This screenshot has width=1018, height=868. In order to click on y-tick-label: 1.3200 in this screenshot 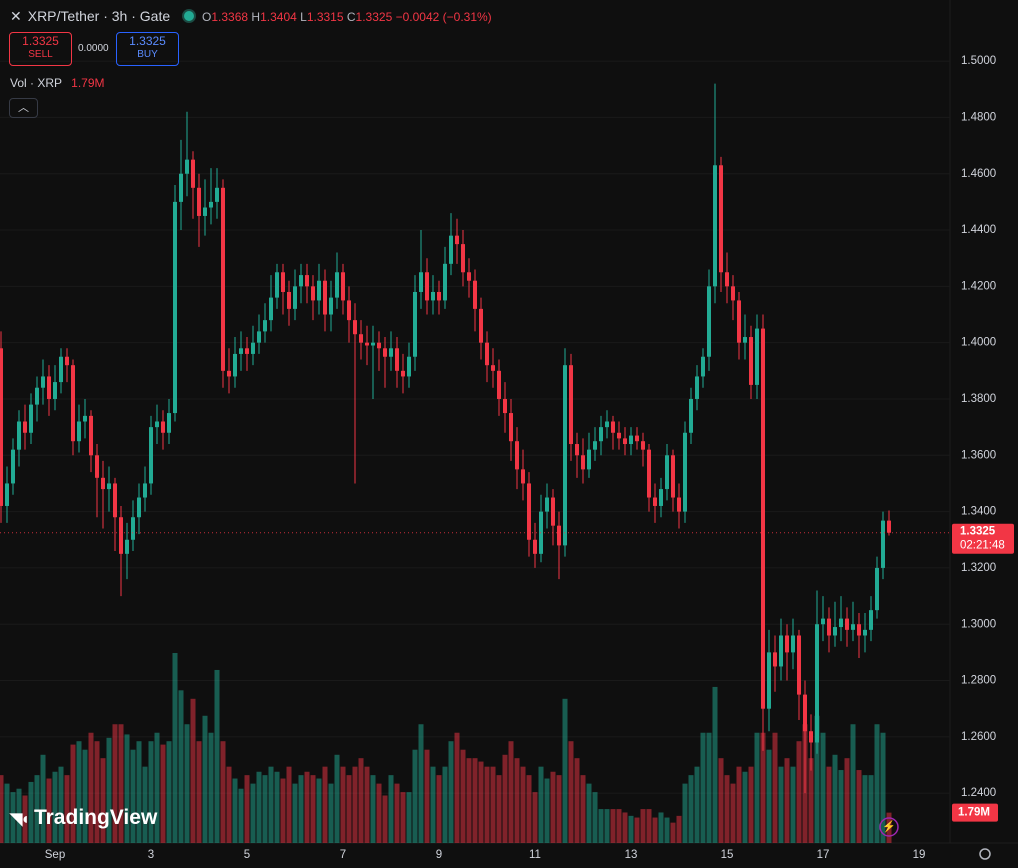, I will do `click(978, 568)`.